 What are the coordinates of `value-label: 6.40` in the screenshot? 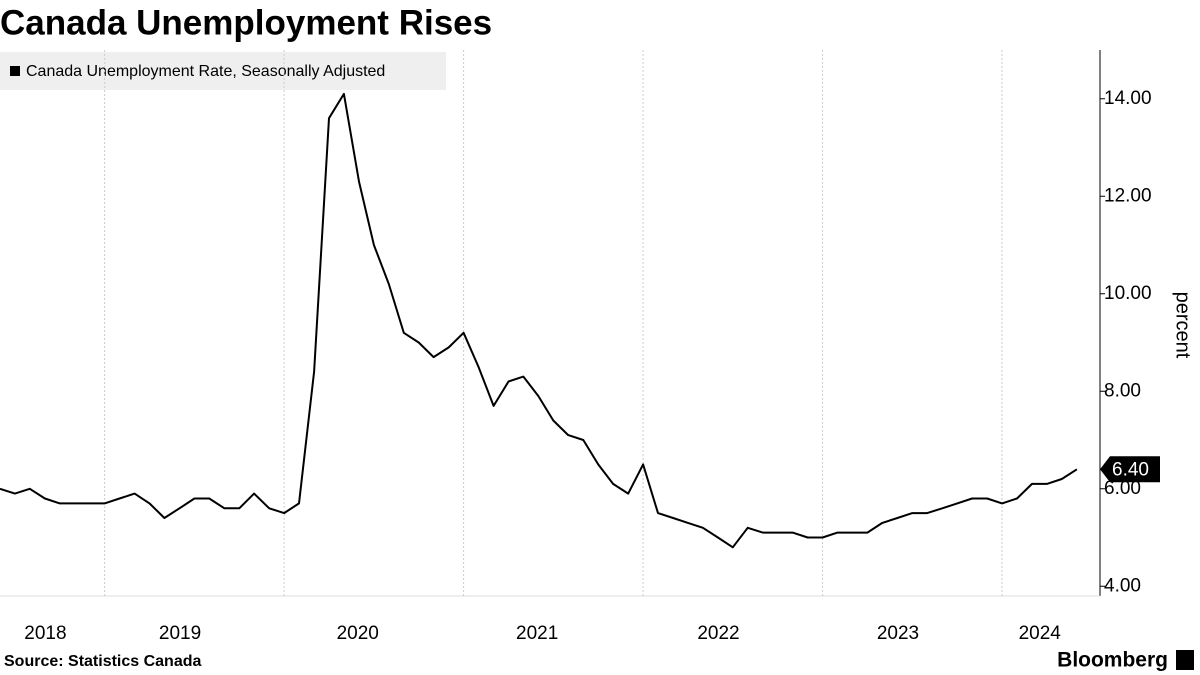 It's located at (1130, 469).